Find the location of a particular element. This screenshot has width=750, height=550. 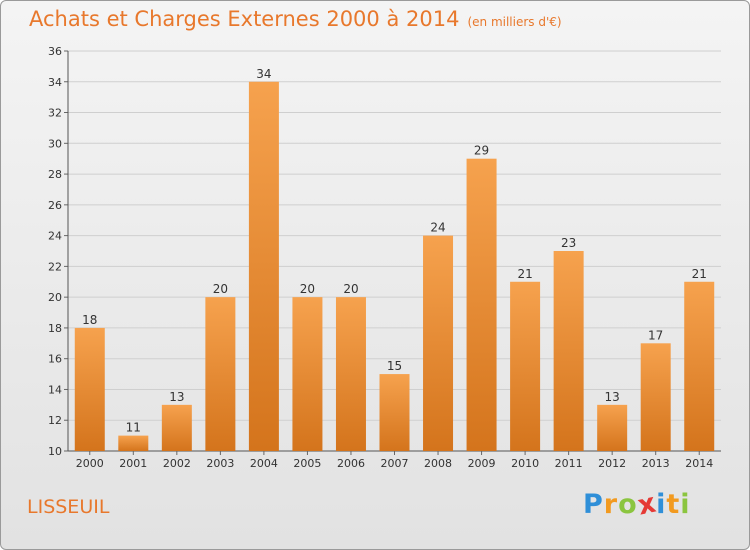

bar-2008 is located at coordinates (438, 343).